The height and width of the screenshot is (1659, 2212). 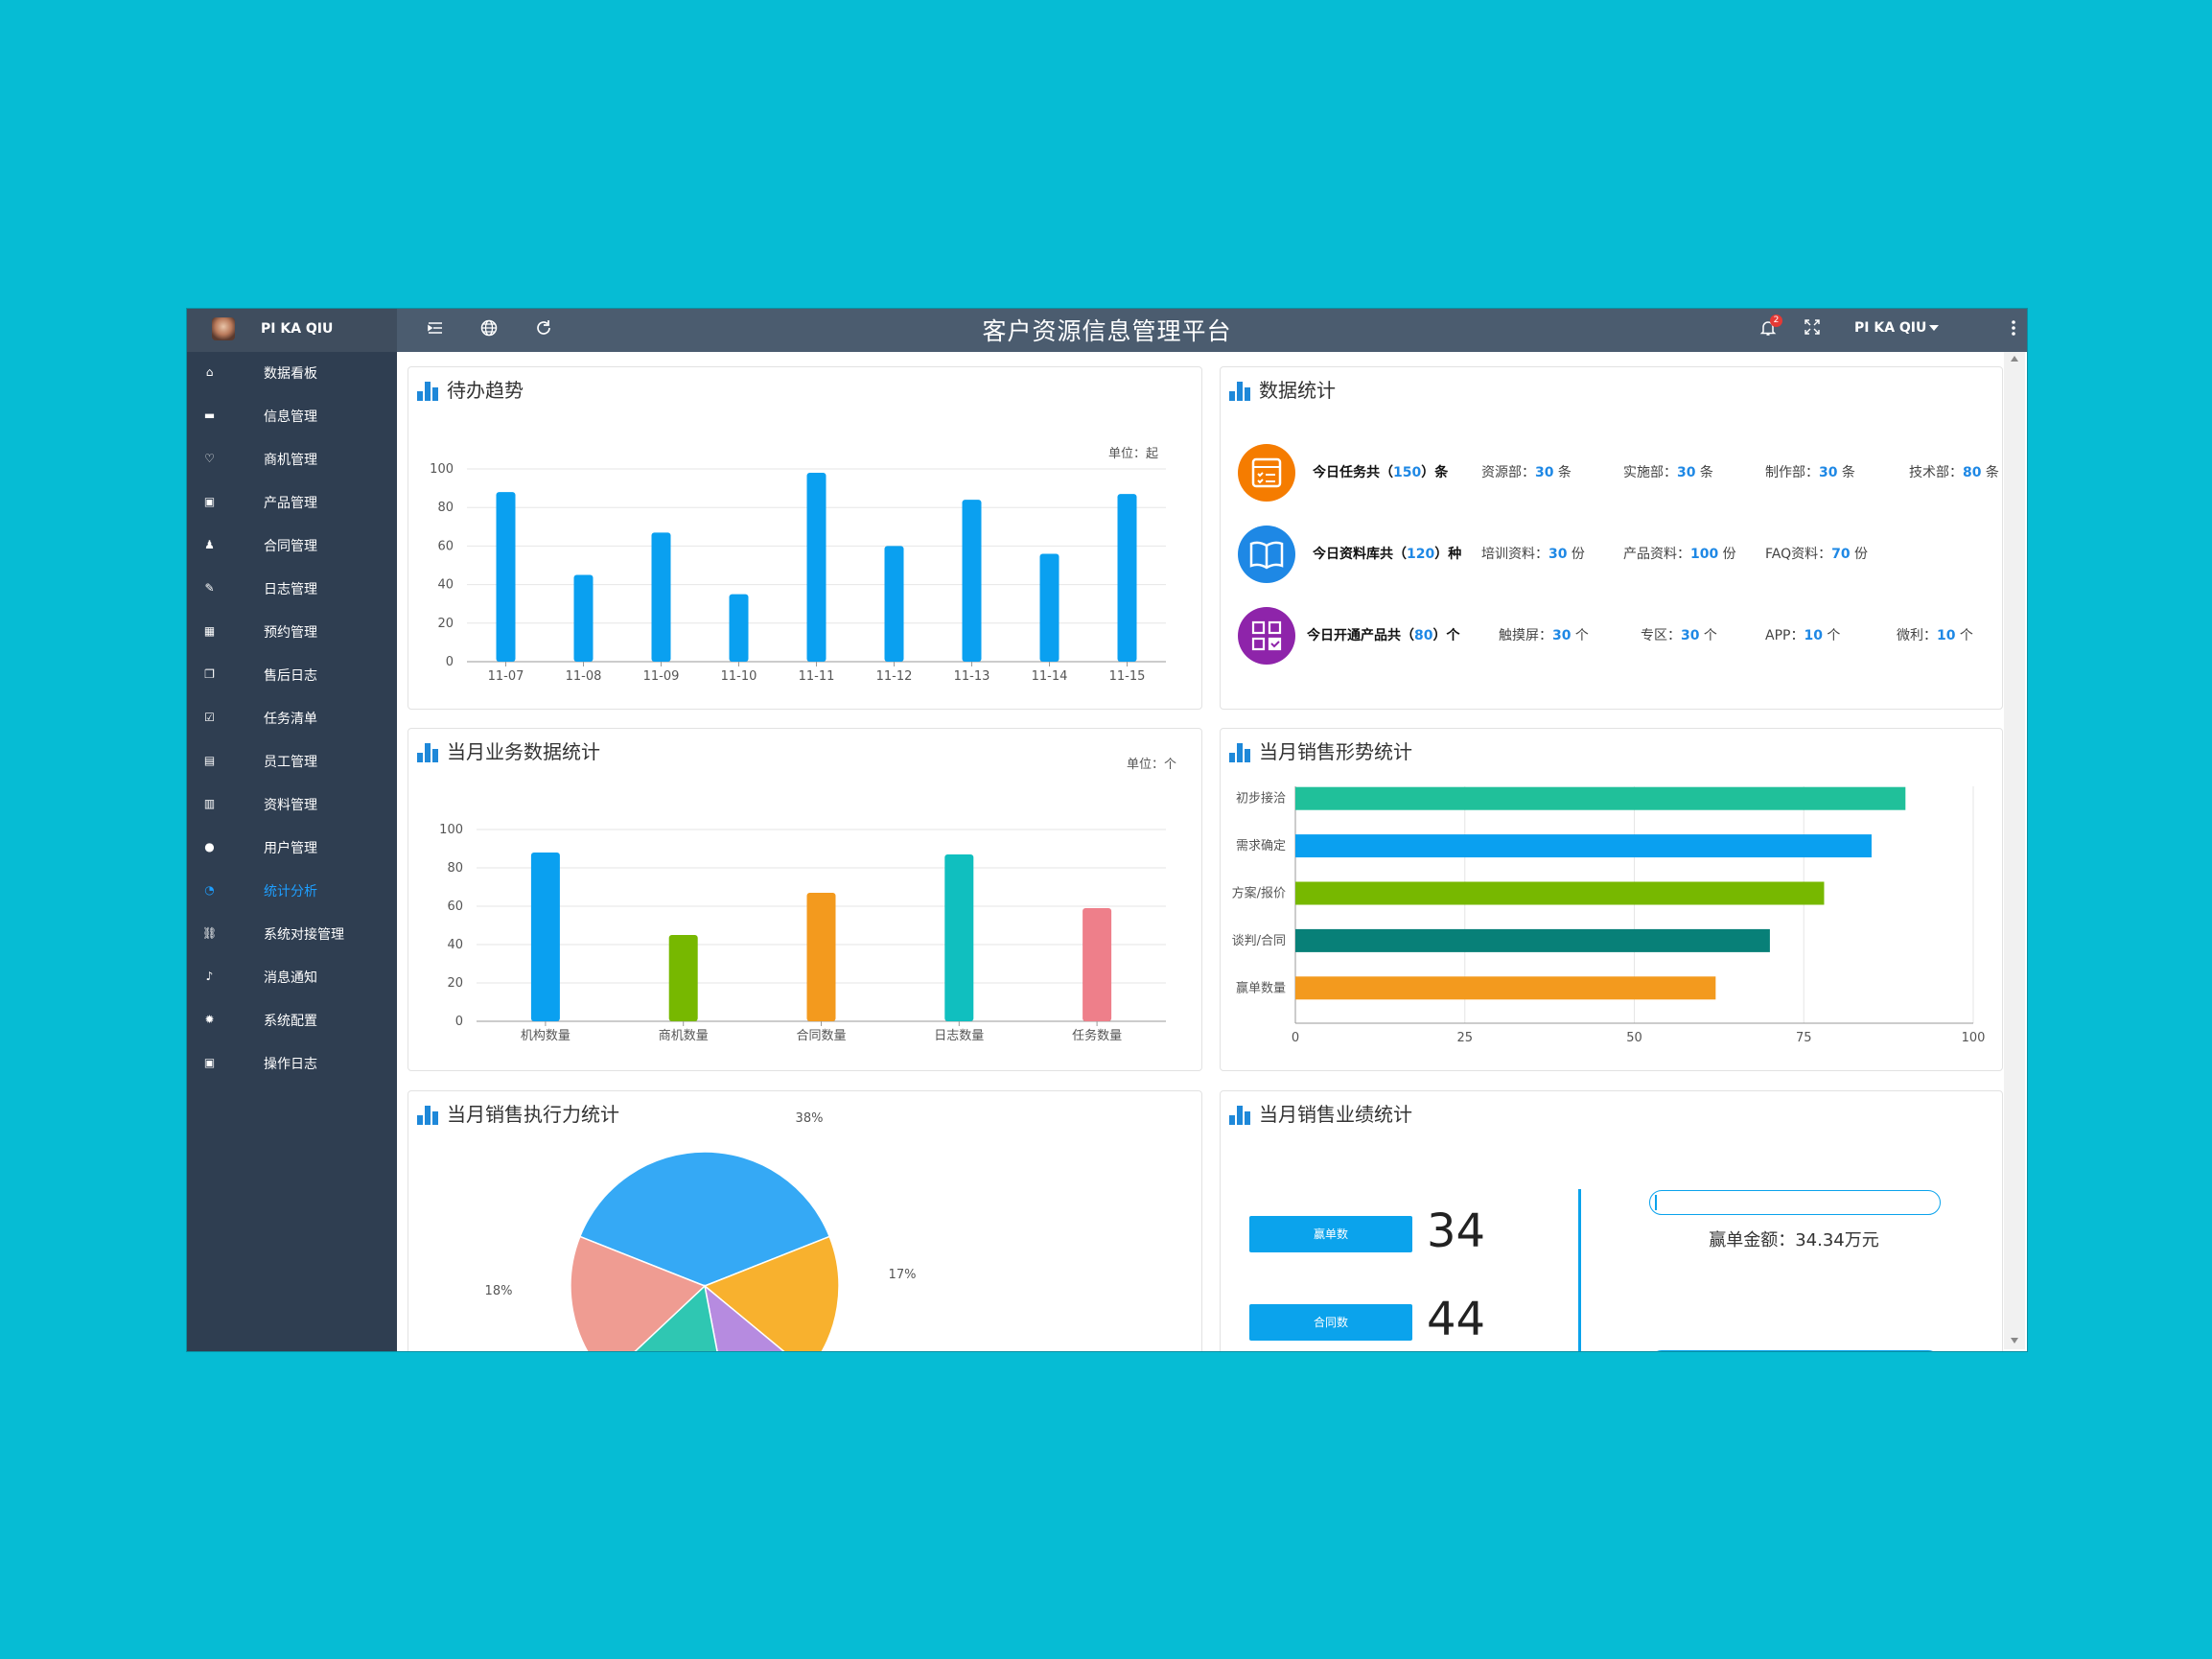 I want to click on sidebar-item-8: ☑ 任务清单, so click(x=292, y=718).